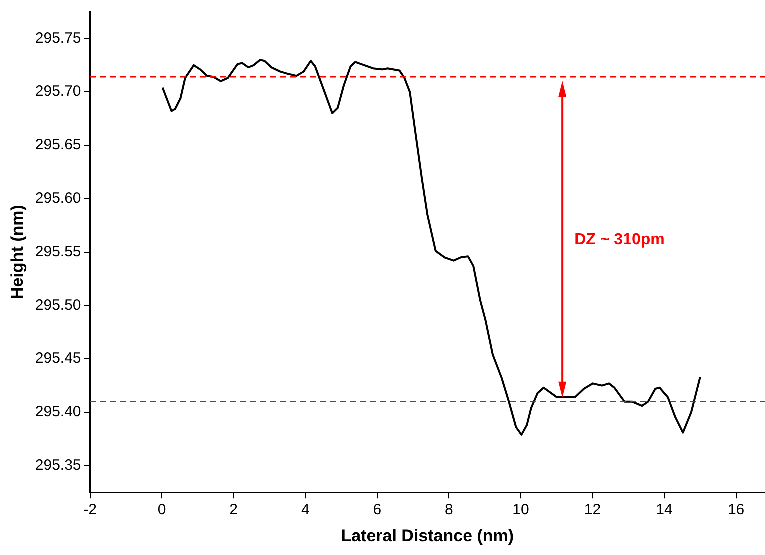 This screenshot has height=555, width=765. Describe the element at coordinates (619, 240) in the screenshot. I see `annotation: DZ ~ 310pm` at that location.